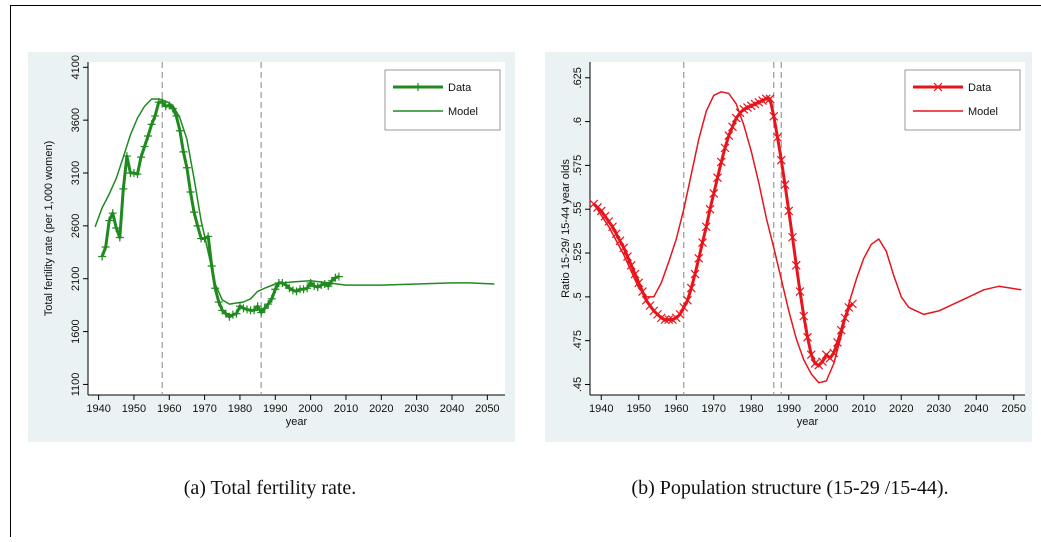  Describe the element at coordinates (566, 228) in the screenshot. I see `y-axis-label: Ratio 15-29/ 15-44 year olds` at that location.